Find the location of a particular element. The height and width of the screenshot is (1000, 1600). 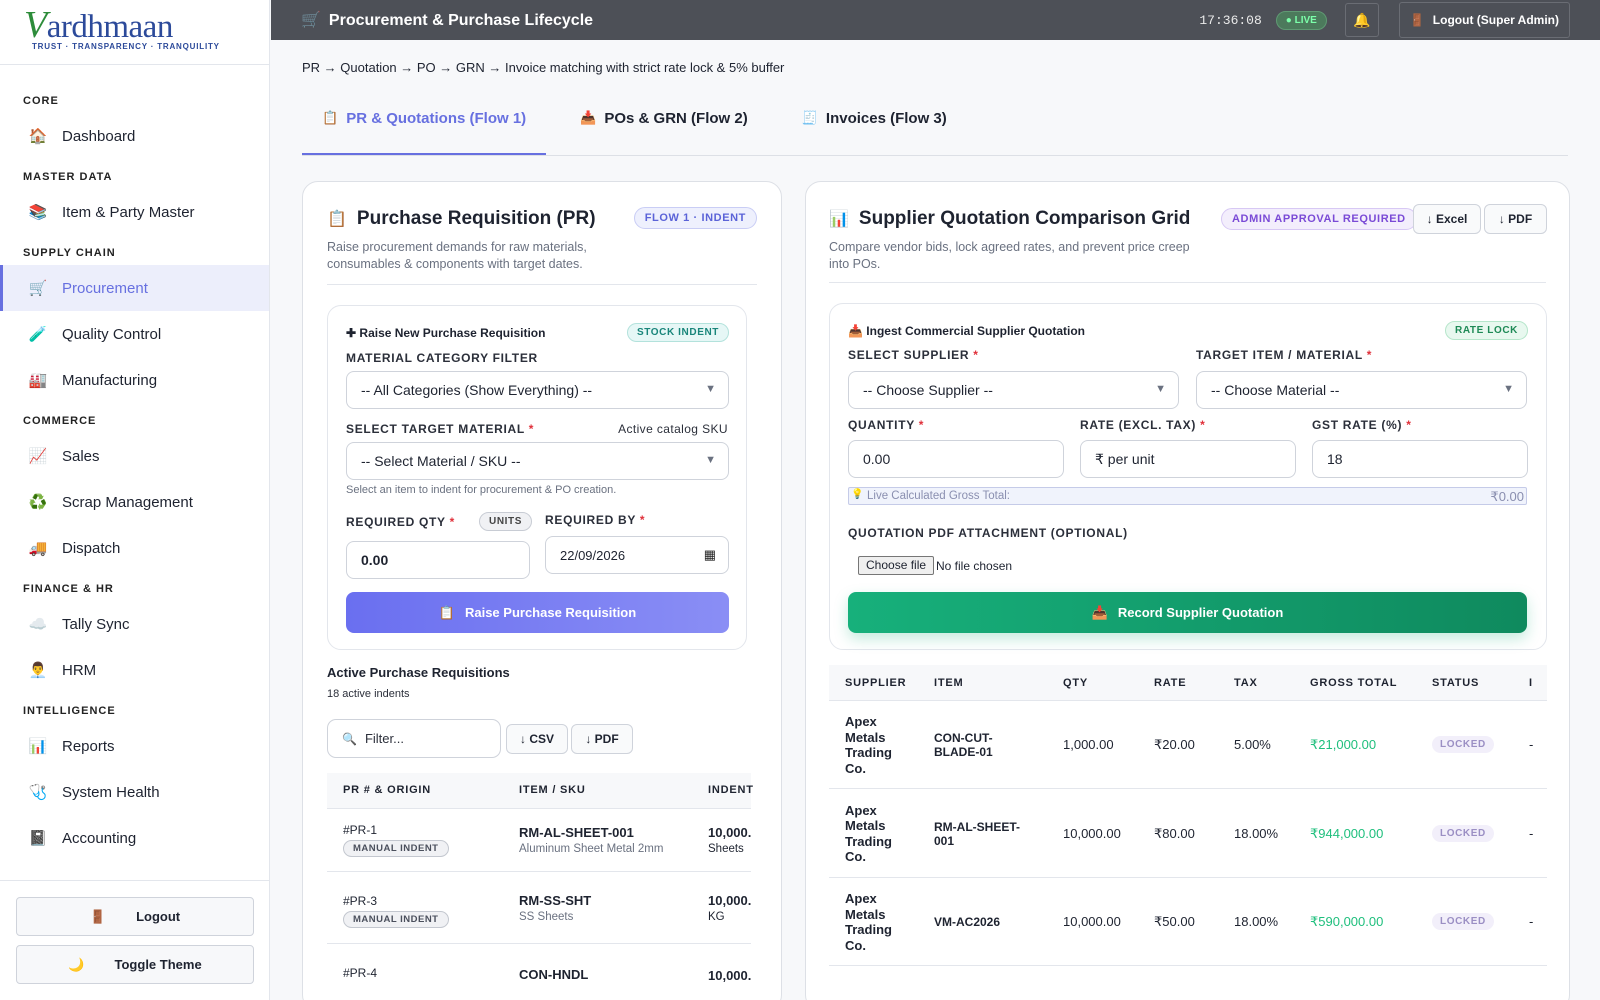

tab-invoices: 🧾 Invoices (Flow 3) is located at coordinates (874, 131).